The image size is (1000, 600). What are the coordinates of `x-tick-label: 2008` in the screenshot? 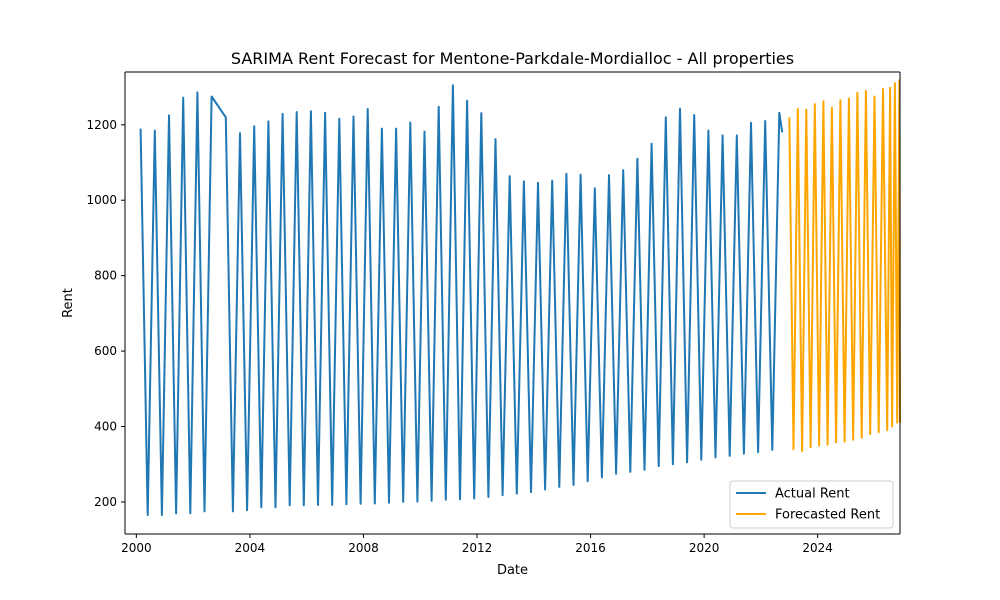 It's located at (363, 548).